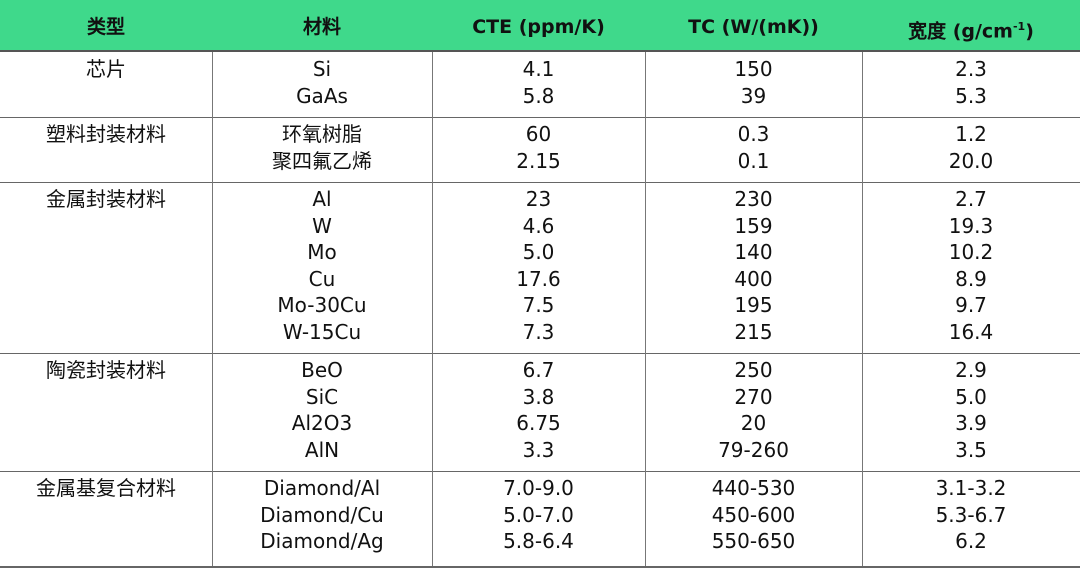 The width and height of the screenshot is (1080, 572). Describe the element at coordinates (322, 541) in the screenshot. I see `data-cell: Diamond/Ag` at that location.